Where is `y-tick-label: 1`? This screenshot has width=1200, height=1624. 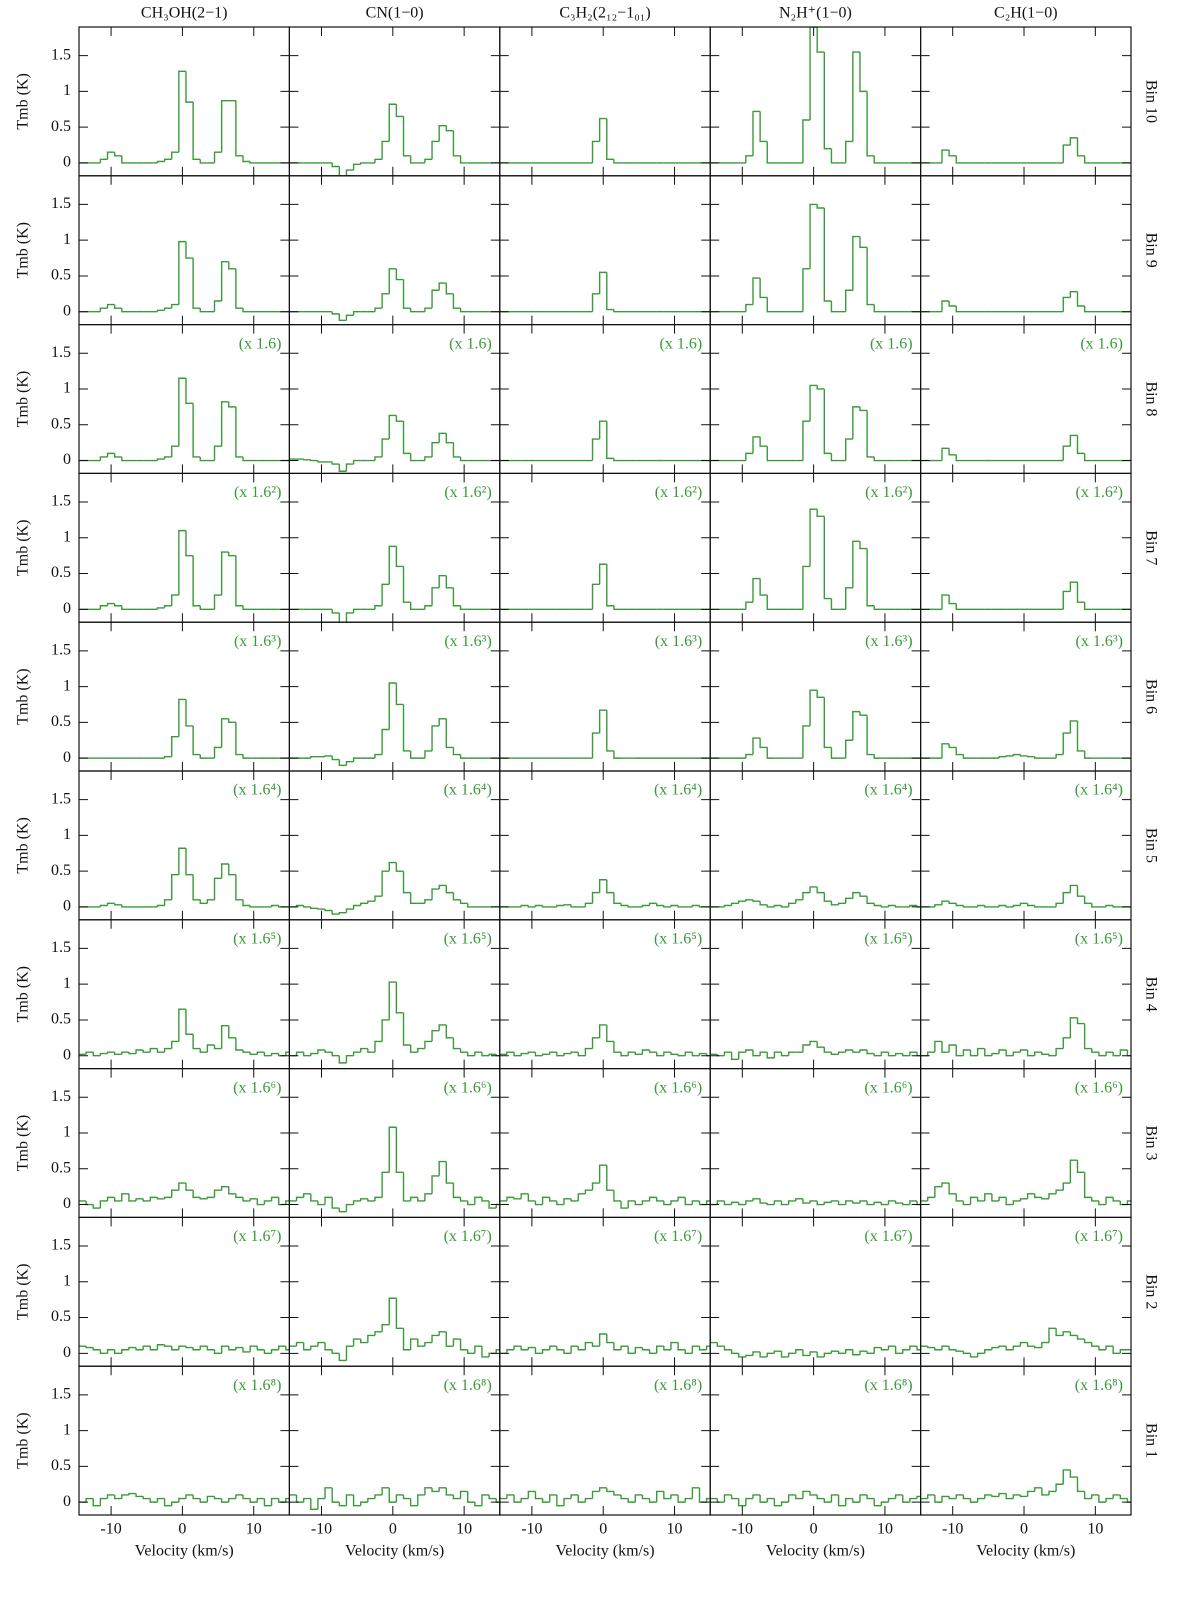
y-tick-label: 1 is located at coordinates (67, 536).